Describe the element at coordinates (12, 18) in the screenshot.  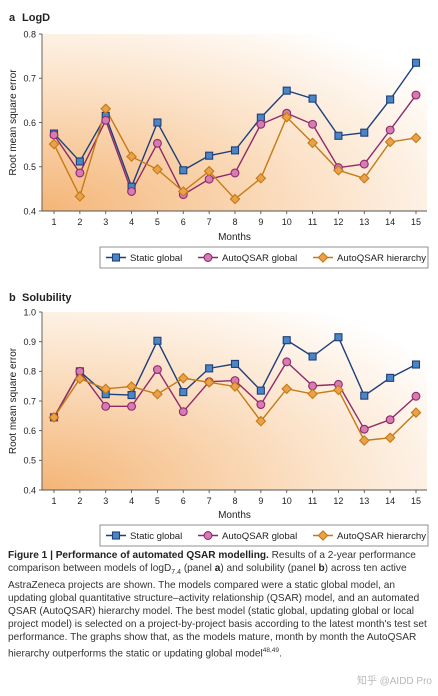
I see `panel-a-letter: a` at that location.